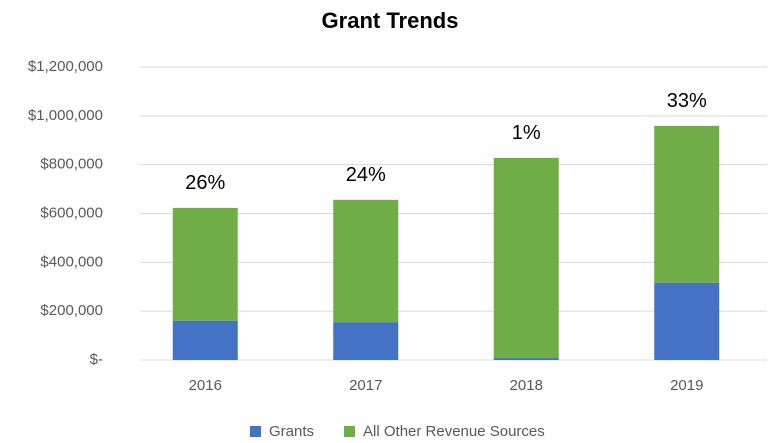  What do you see at coordinates (205, 183) in the screenshot?
I see `bar-annotation: 26%` at bounding box center [205, 183].